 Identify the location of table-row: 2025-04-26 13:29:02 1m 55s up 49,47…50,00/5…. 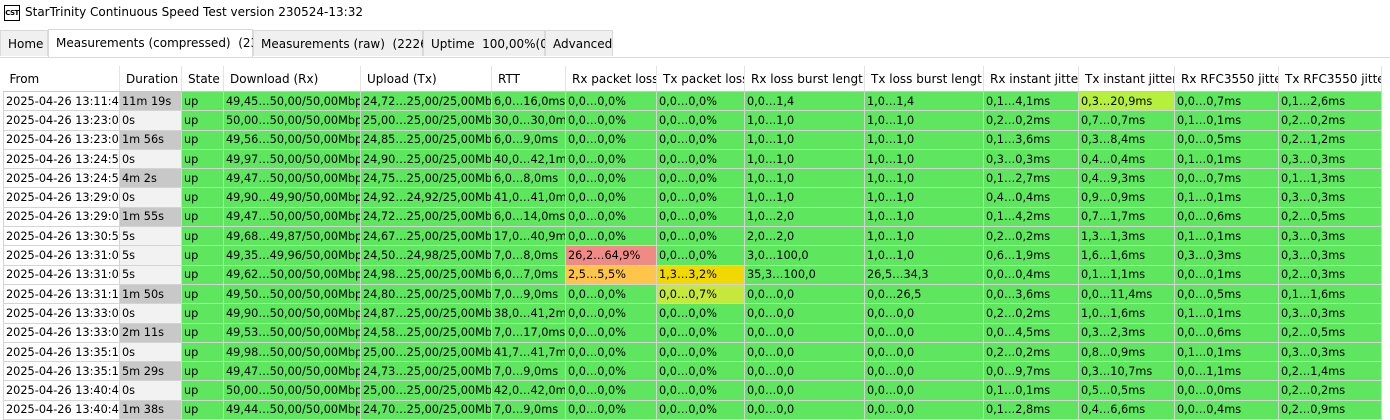
(692, 217).